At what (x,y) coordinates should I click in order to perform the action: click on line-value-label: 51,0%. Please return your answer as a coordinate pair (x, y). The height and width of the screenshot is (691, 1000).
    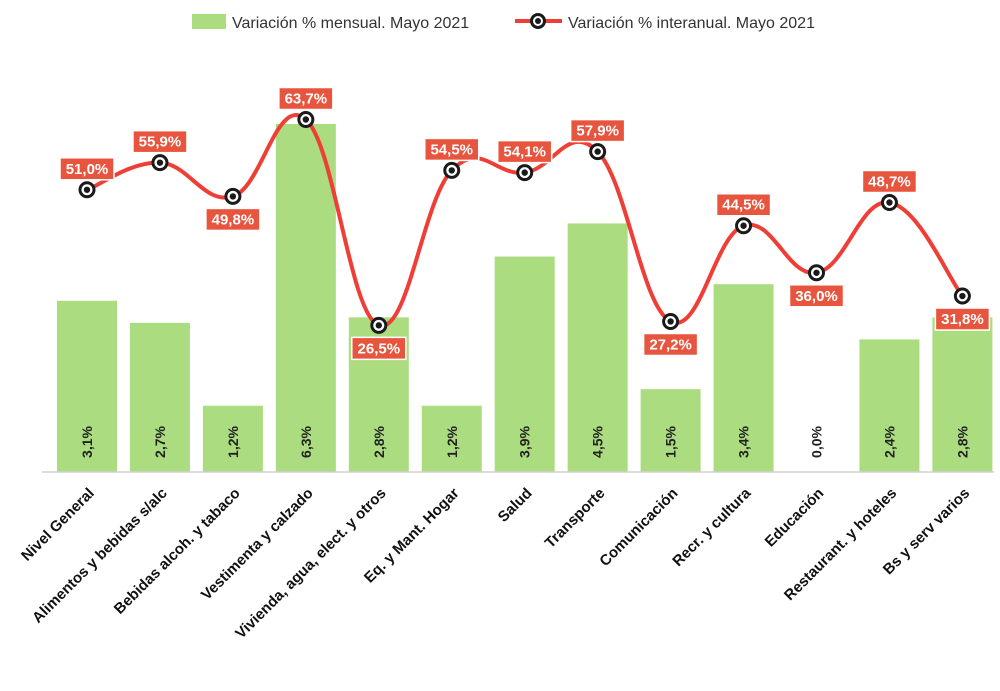
    Looking at the image, I should click on (87, 169).